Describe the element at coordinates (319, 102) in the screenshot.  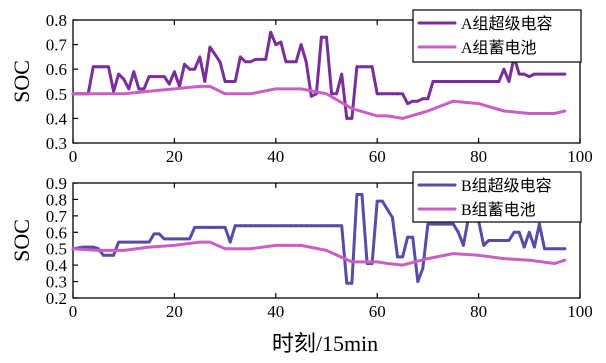
I see `series-line` at that location.